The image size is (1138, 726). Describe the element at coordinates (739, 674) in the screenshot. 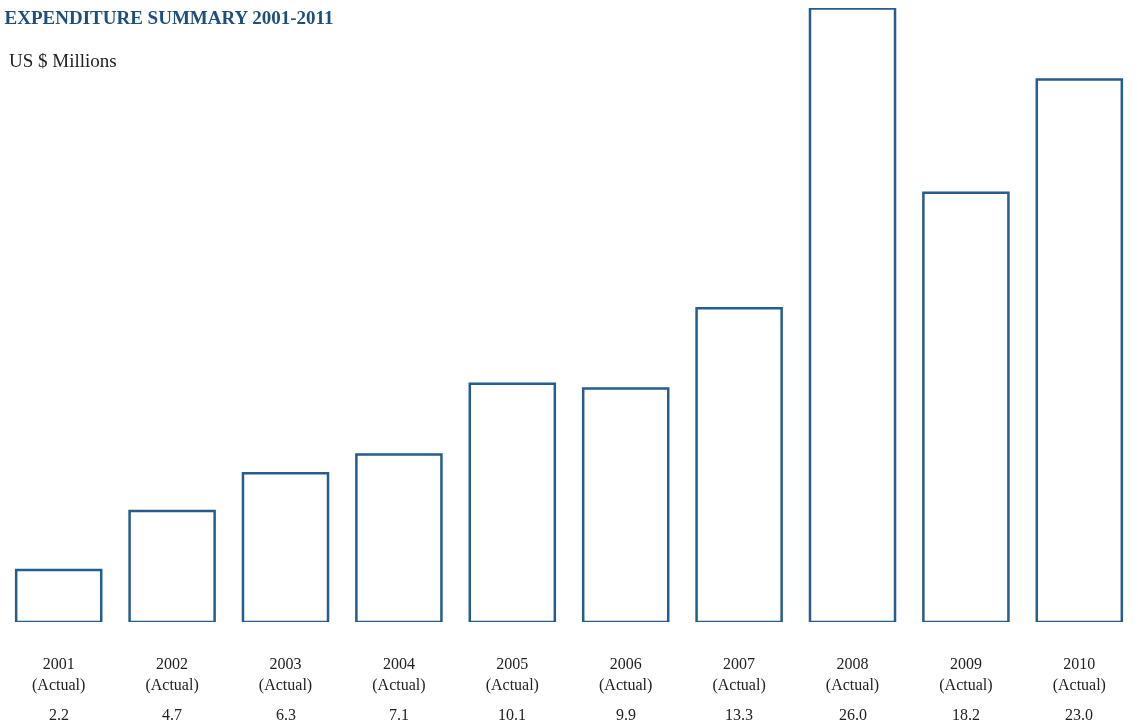

I see `x-tick-label: 2007 (Actual)` at that location.